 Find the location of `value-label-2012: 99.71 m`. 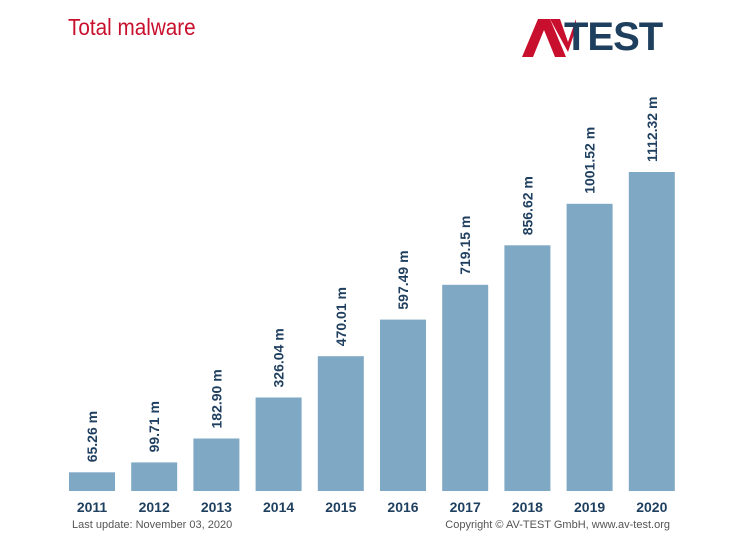

value-label-2012: 99.71 m is located at coordinates (154, 426).